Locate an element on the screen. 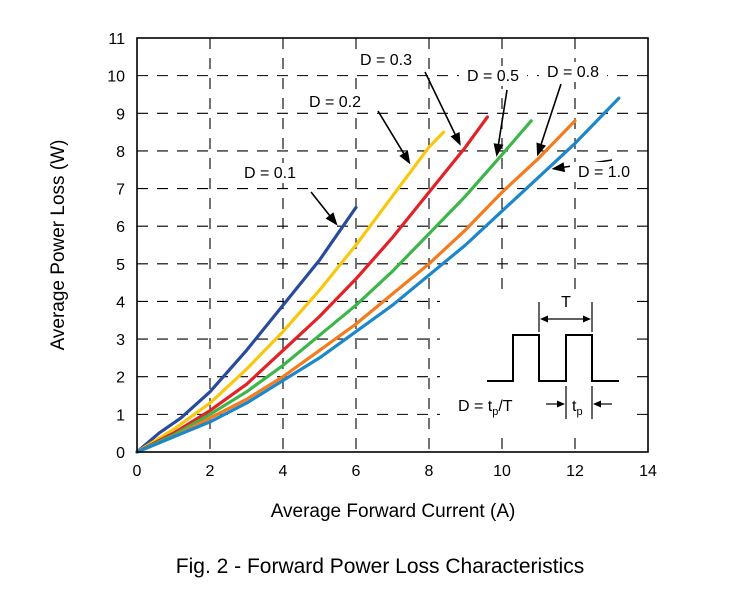 This screenshot has width=733, height=601. x-axis-title: Average Forward Current (A) is located at coordinates (393, 511).